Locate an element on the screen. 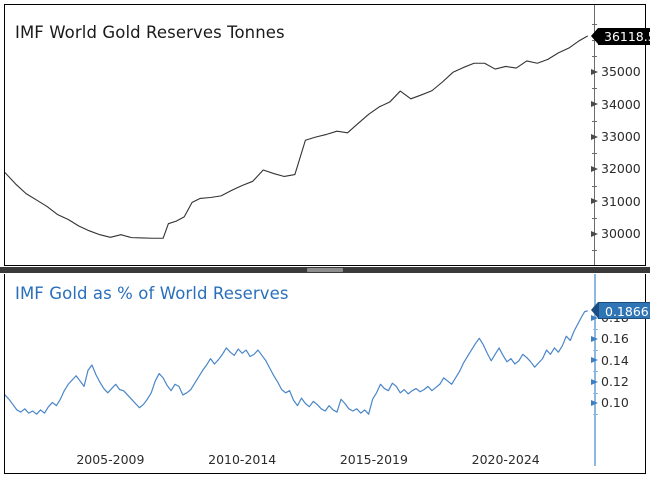  x-axis-tick-label: 2020-2024 is located at coordinates (505, 459).